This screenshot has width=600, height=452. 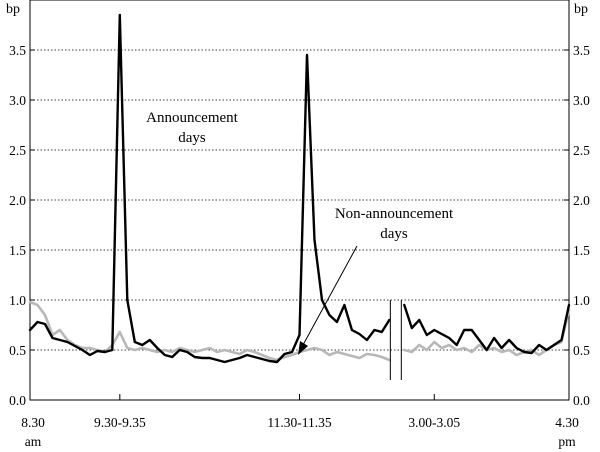 I want to click on x-tick-label: 3.00-3.05, so click(x=434, y=422).